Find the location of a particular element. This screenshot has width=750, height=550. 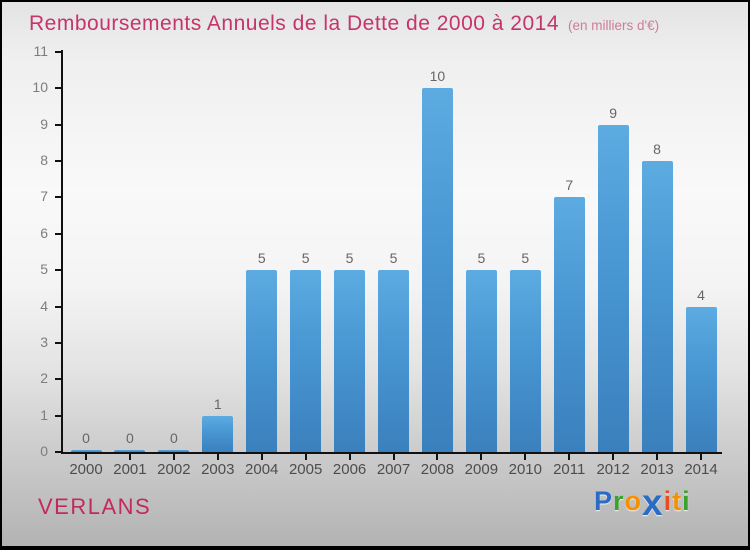

x-tick-label: 2011 is located at coordinates (569, 469).